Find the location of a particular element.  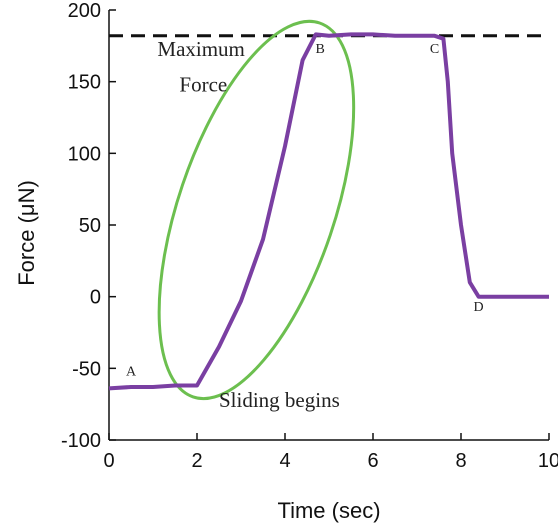

annotation-text: Sliding begins is located at coordinates (279, 400).